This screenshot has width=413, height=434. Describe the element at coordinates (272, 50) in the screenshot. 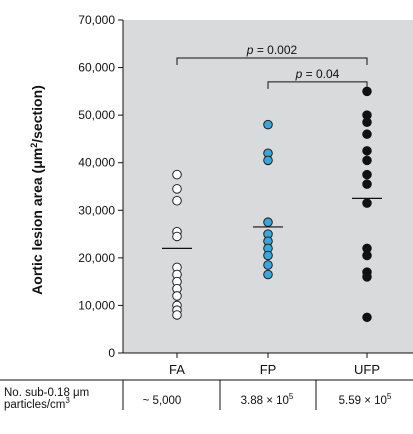

I see `p-value-label: p = 0.002` at that location.